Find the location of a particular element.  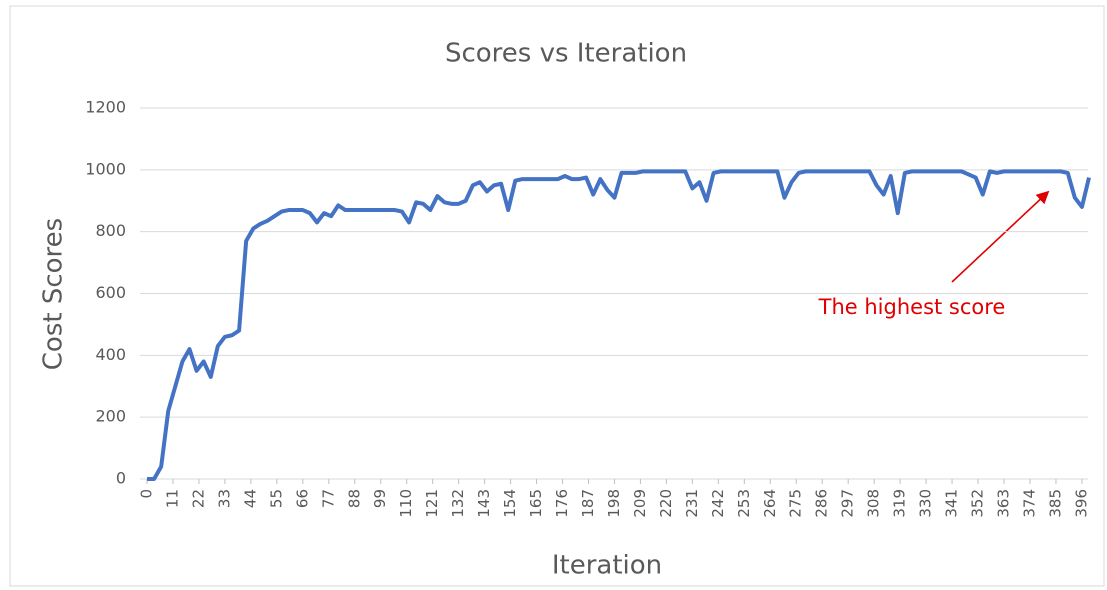

x-tick-label: 275 is located at coordinates (796, 503).